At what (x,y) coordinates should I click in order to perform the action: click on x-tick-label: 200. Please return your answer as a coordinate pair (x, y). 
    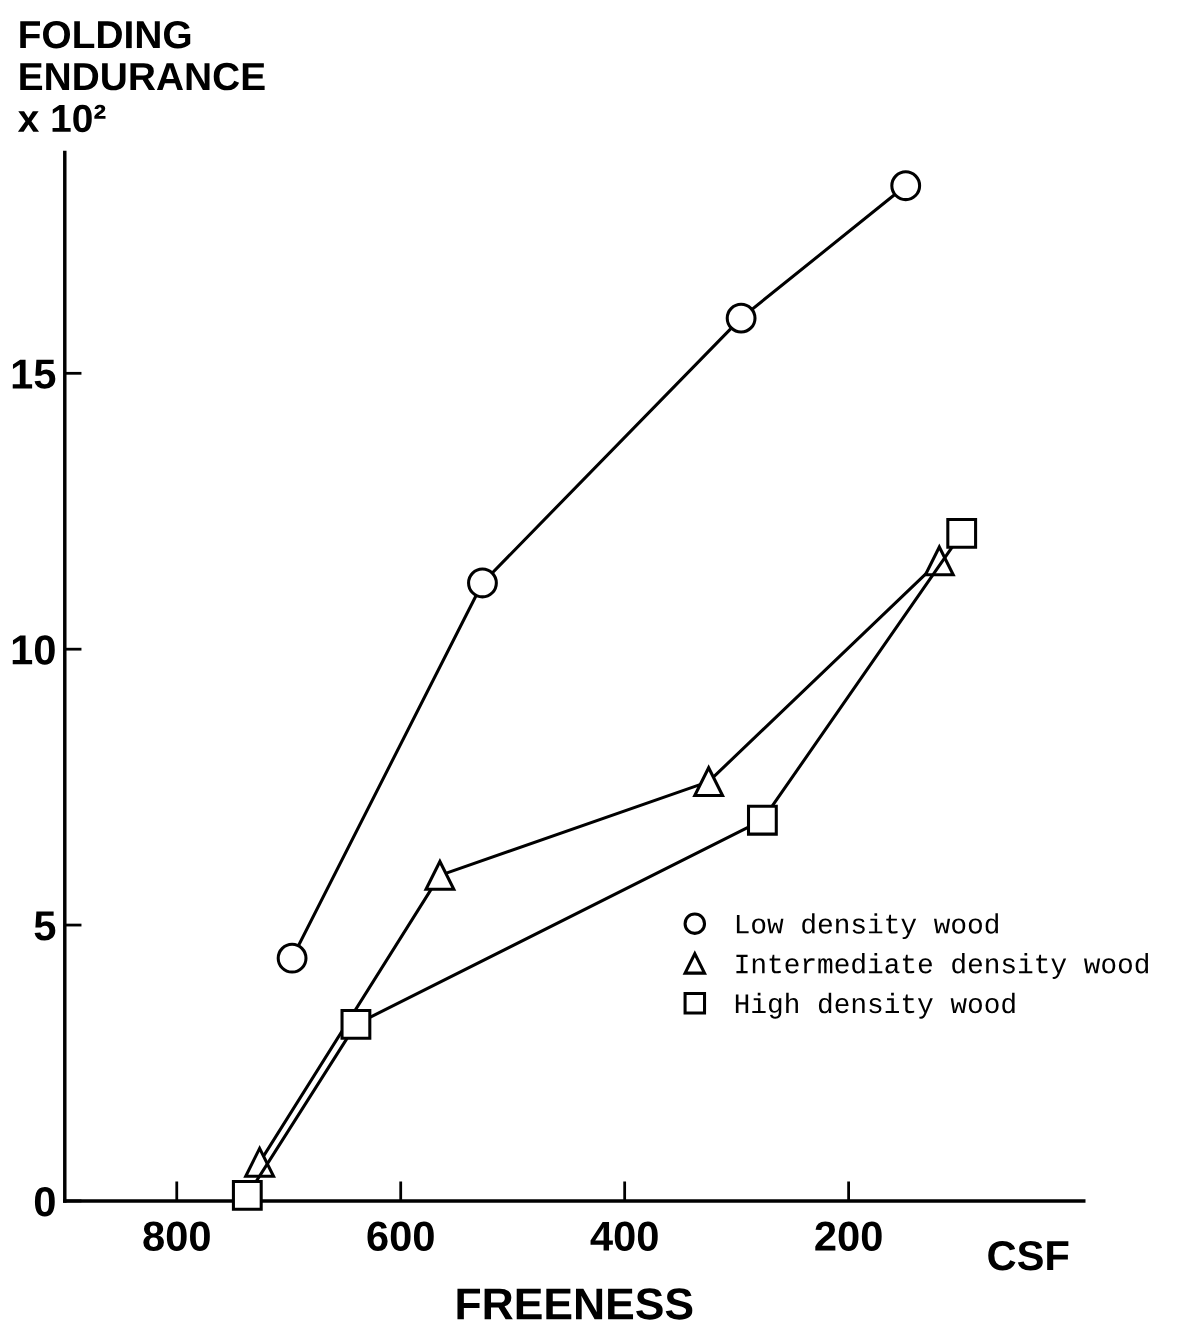
    Looking at the image, I should click on (848, 1236).